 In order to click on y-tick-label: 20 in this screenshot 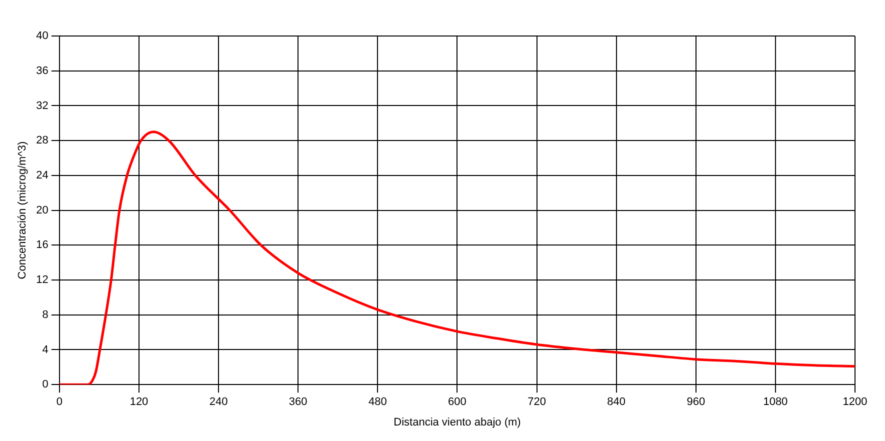, I will do `click(42, 210)`.